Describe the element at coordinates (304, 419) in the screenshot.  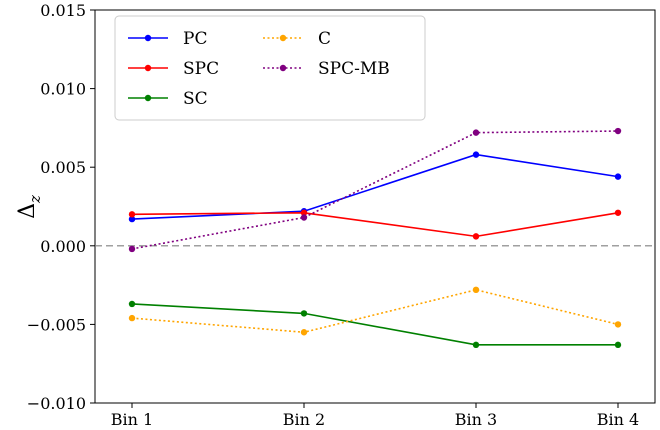
I see `x-tick-label: Bin 2` at that location.